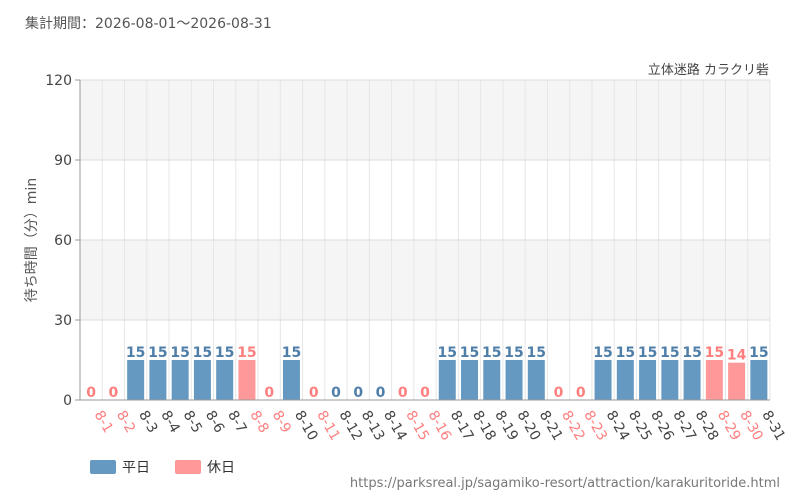 The image size is (800, 500). I want to click on data-label-8-19: 15, so click(491, 353).